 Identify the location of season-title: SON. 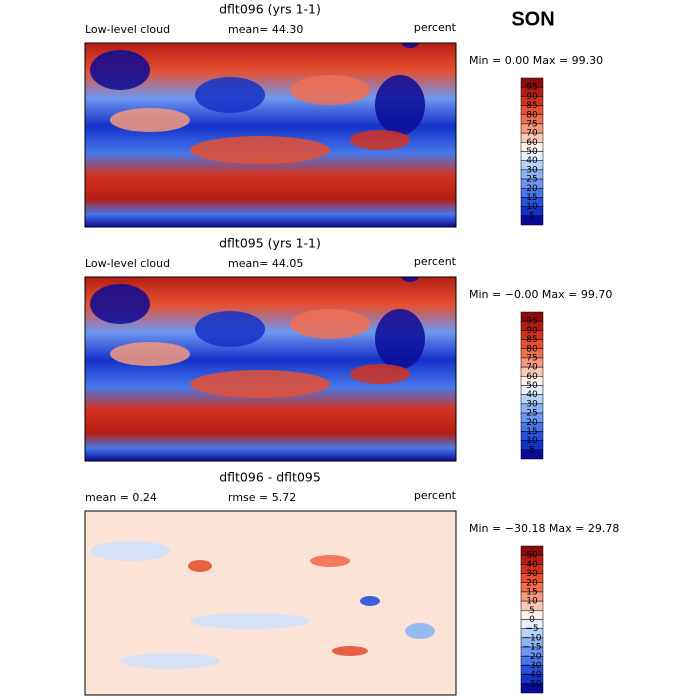
(532, 19).